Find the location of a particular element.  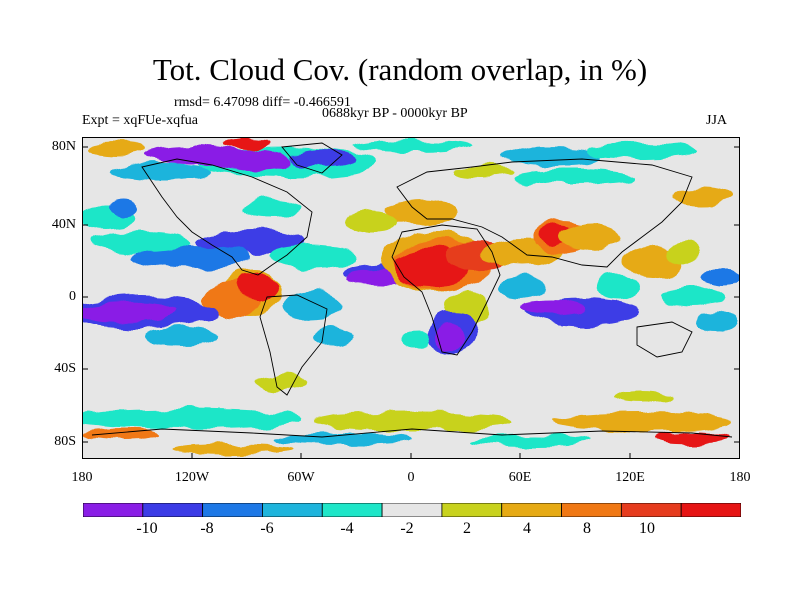

lat-label: 40S is located at coordinates (65, 368).